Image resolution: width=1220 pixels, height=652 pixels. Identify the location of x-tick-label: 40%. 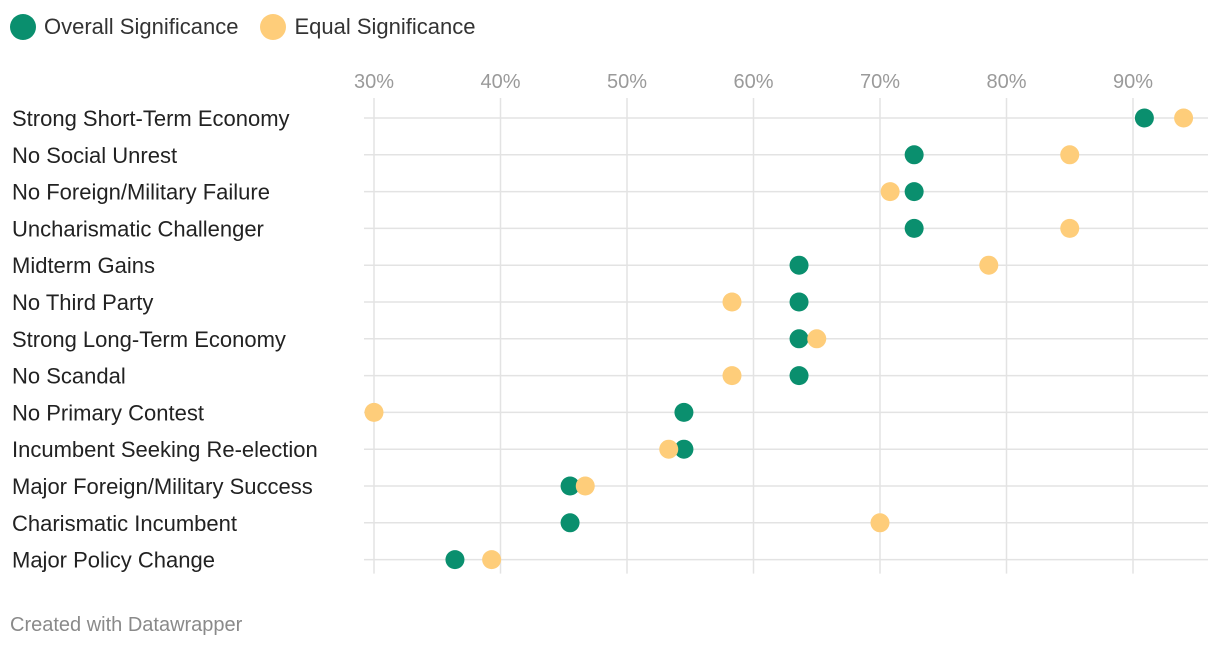
(500, 82).